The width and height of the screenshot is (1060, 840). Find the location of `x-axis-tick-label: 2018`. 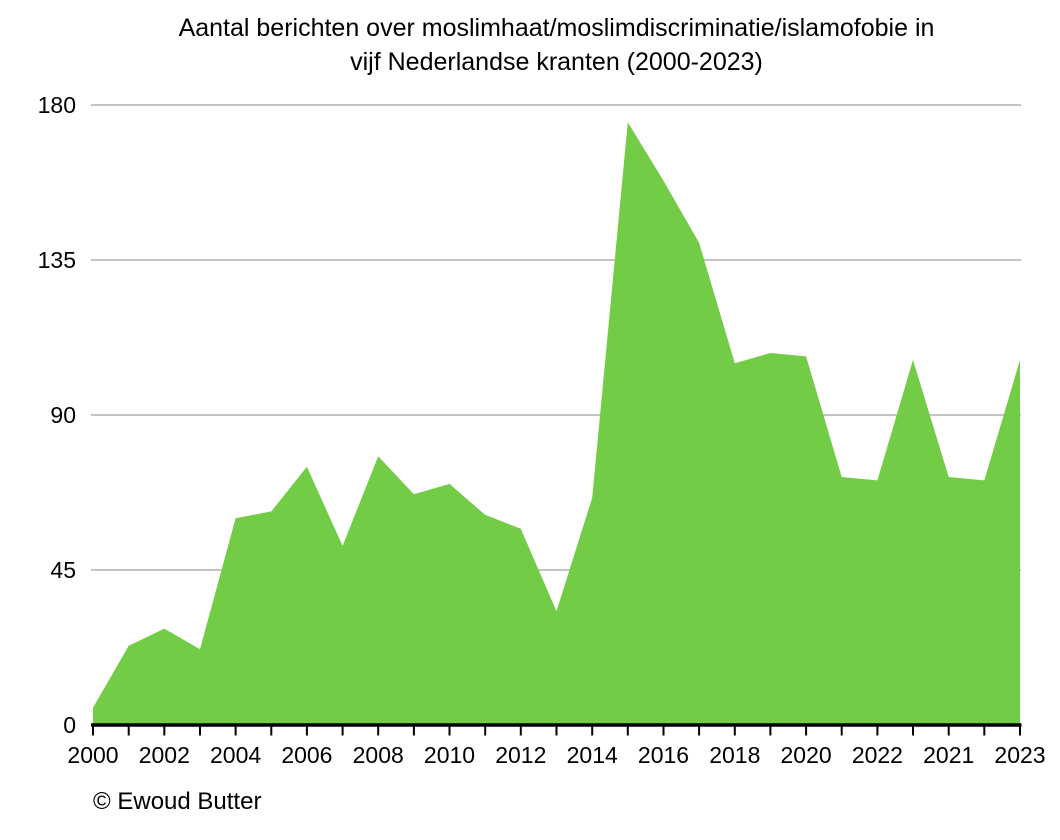

x-axis-tick-label: 2018 is located at coordinates (734, 755).